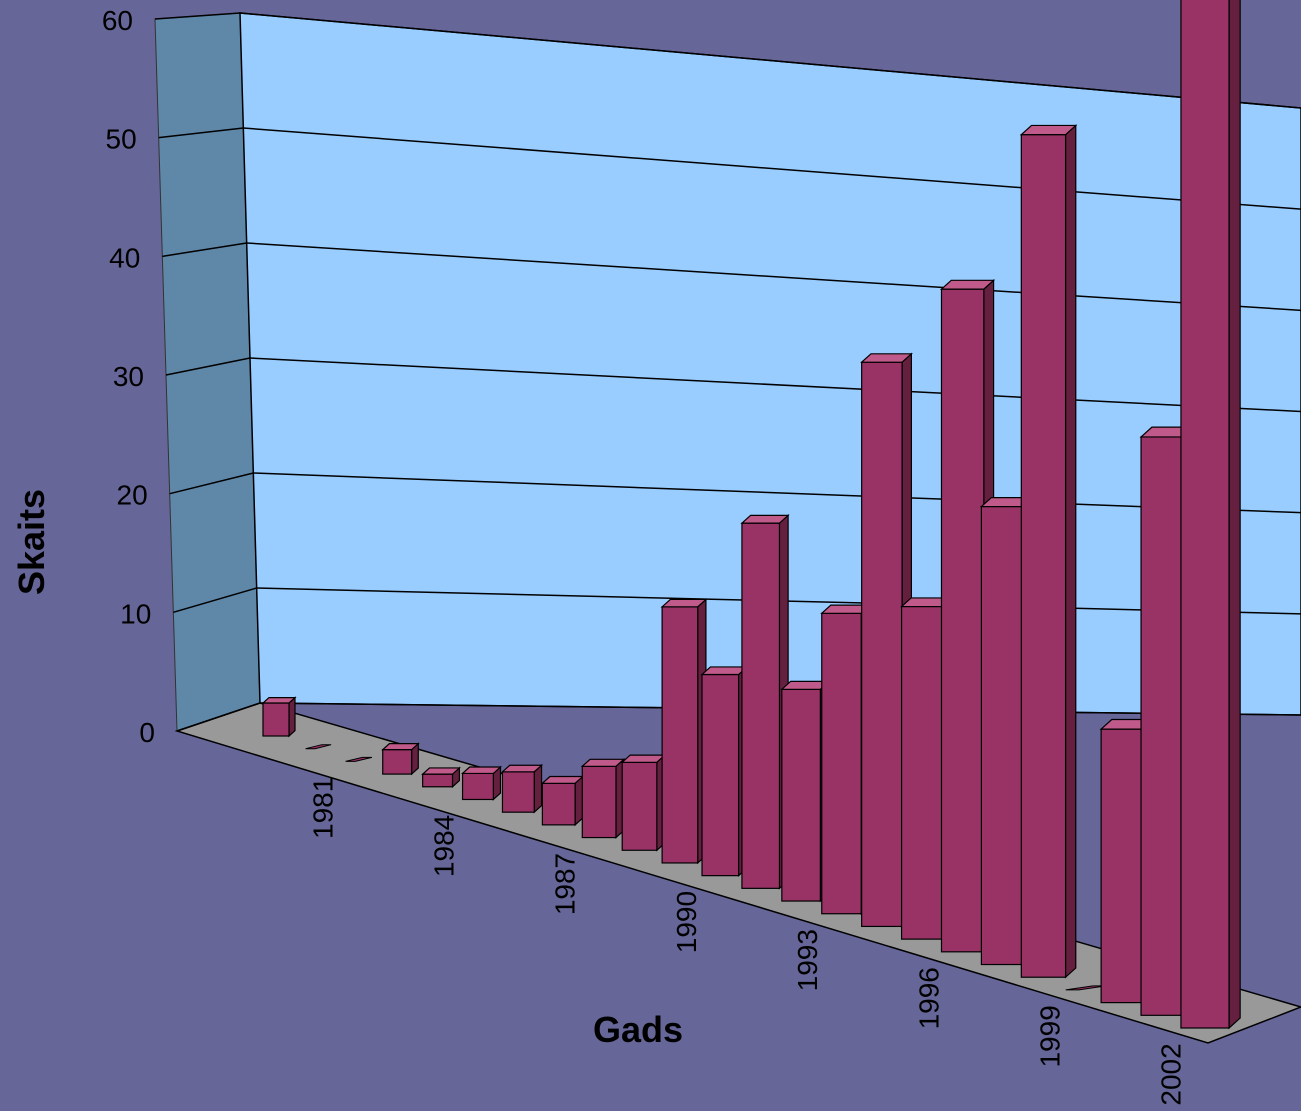 The width and height of the screenshot is (1301, 1116). I want to click on y-tick-label: 60, so click(117, 20).